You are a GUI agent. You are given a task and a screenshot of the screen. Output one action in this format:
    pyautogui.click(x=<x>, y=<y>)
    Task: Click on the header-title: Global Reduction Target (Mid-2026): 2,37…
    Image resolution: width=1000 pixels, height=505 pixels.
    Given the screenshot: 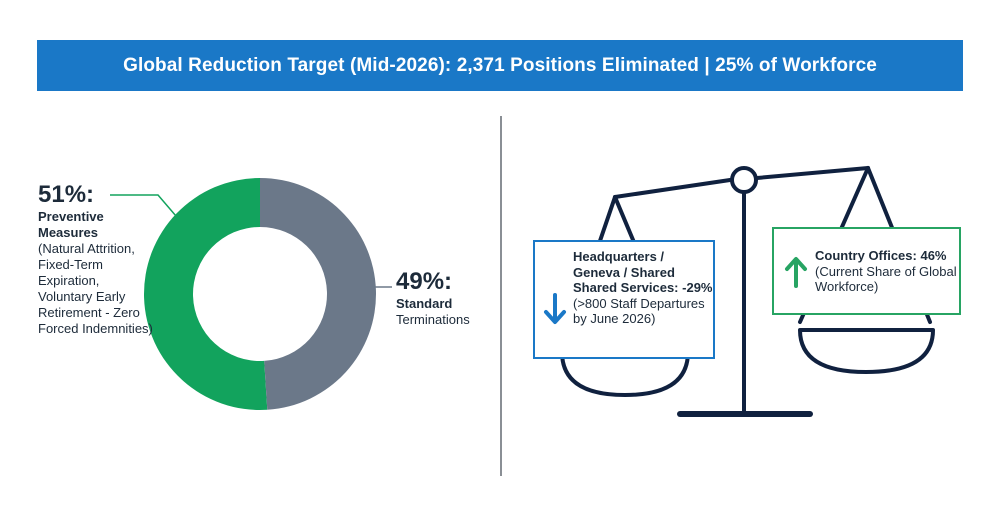 What is the action you would take?
    pyautogui.click(x=500, y=65)
    